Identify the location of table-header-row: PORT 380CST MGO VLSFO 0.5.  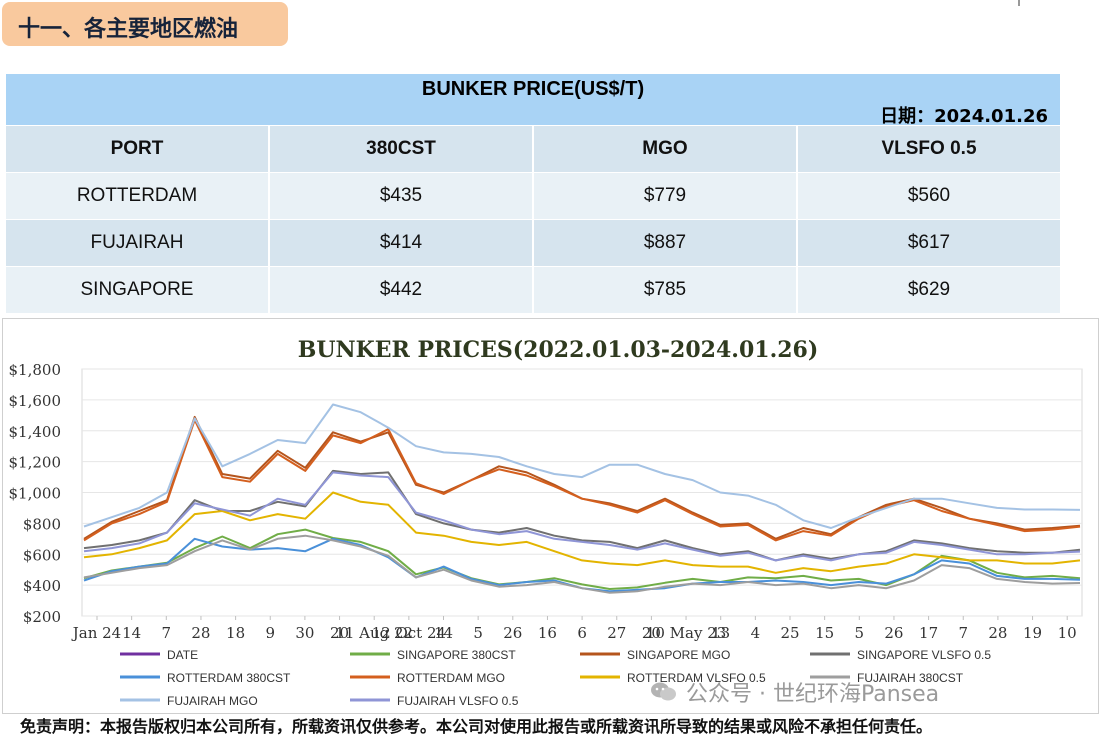
(533, 149).